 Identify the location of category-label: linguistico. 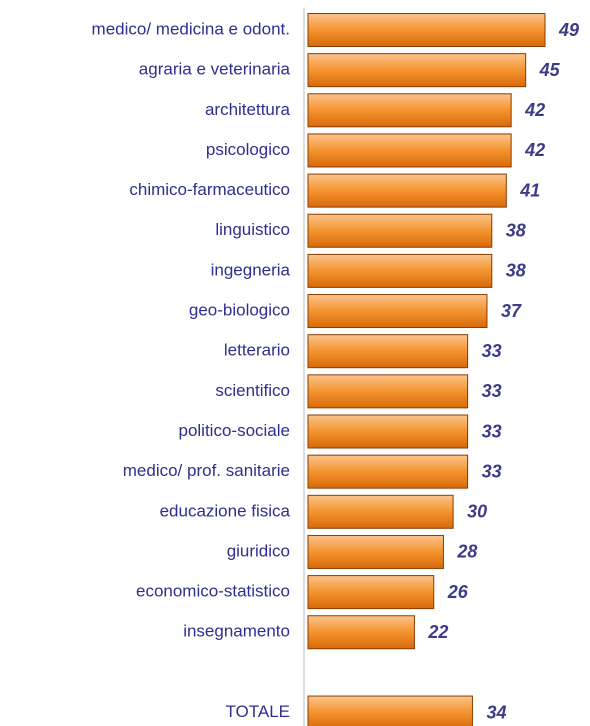
(252, 229).